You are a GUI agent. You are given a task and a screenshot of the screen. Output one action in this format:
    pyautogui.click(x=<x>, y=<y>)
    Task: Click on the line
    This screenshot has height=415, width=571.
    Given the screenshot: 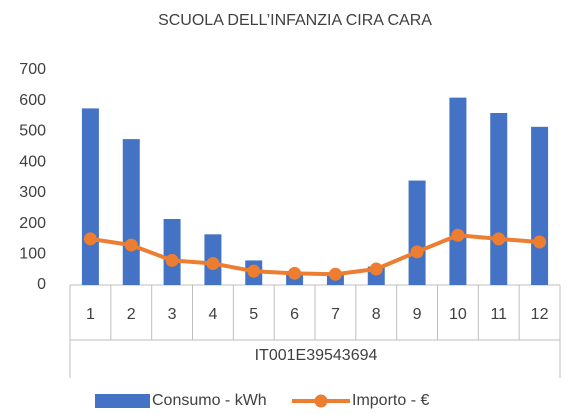 What is the action you would take?
    pyautogui.click(x=315, y=255)
    